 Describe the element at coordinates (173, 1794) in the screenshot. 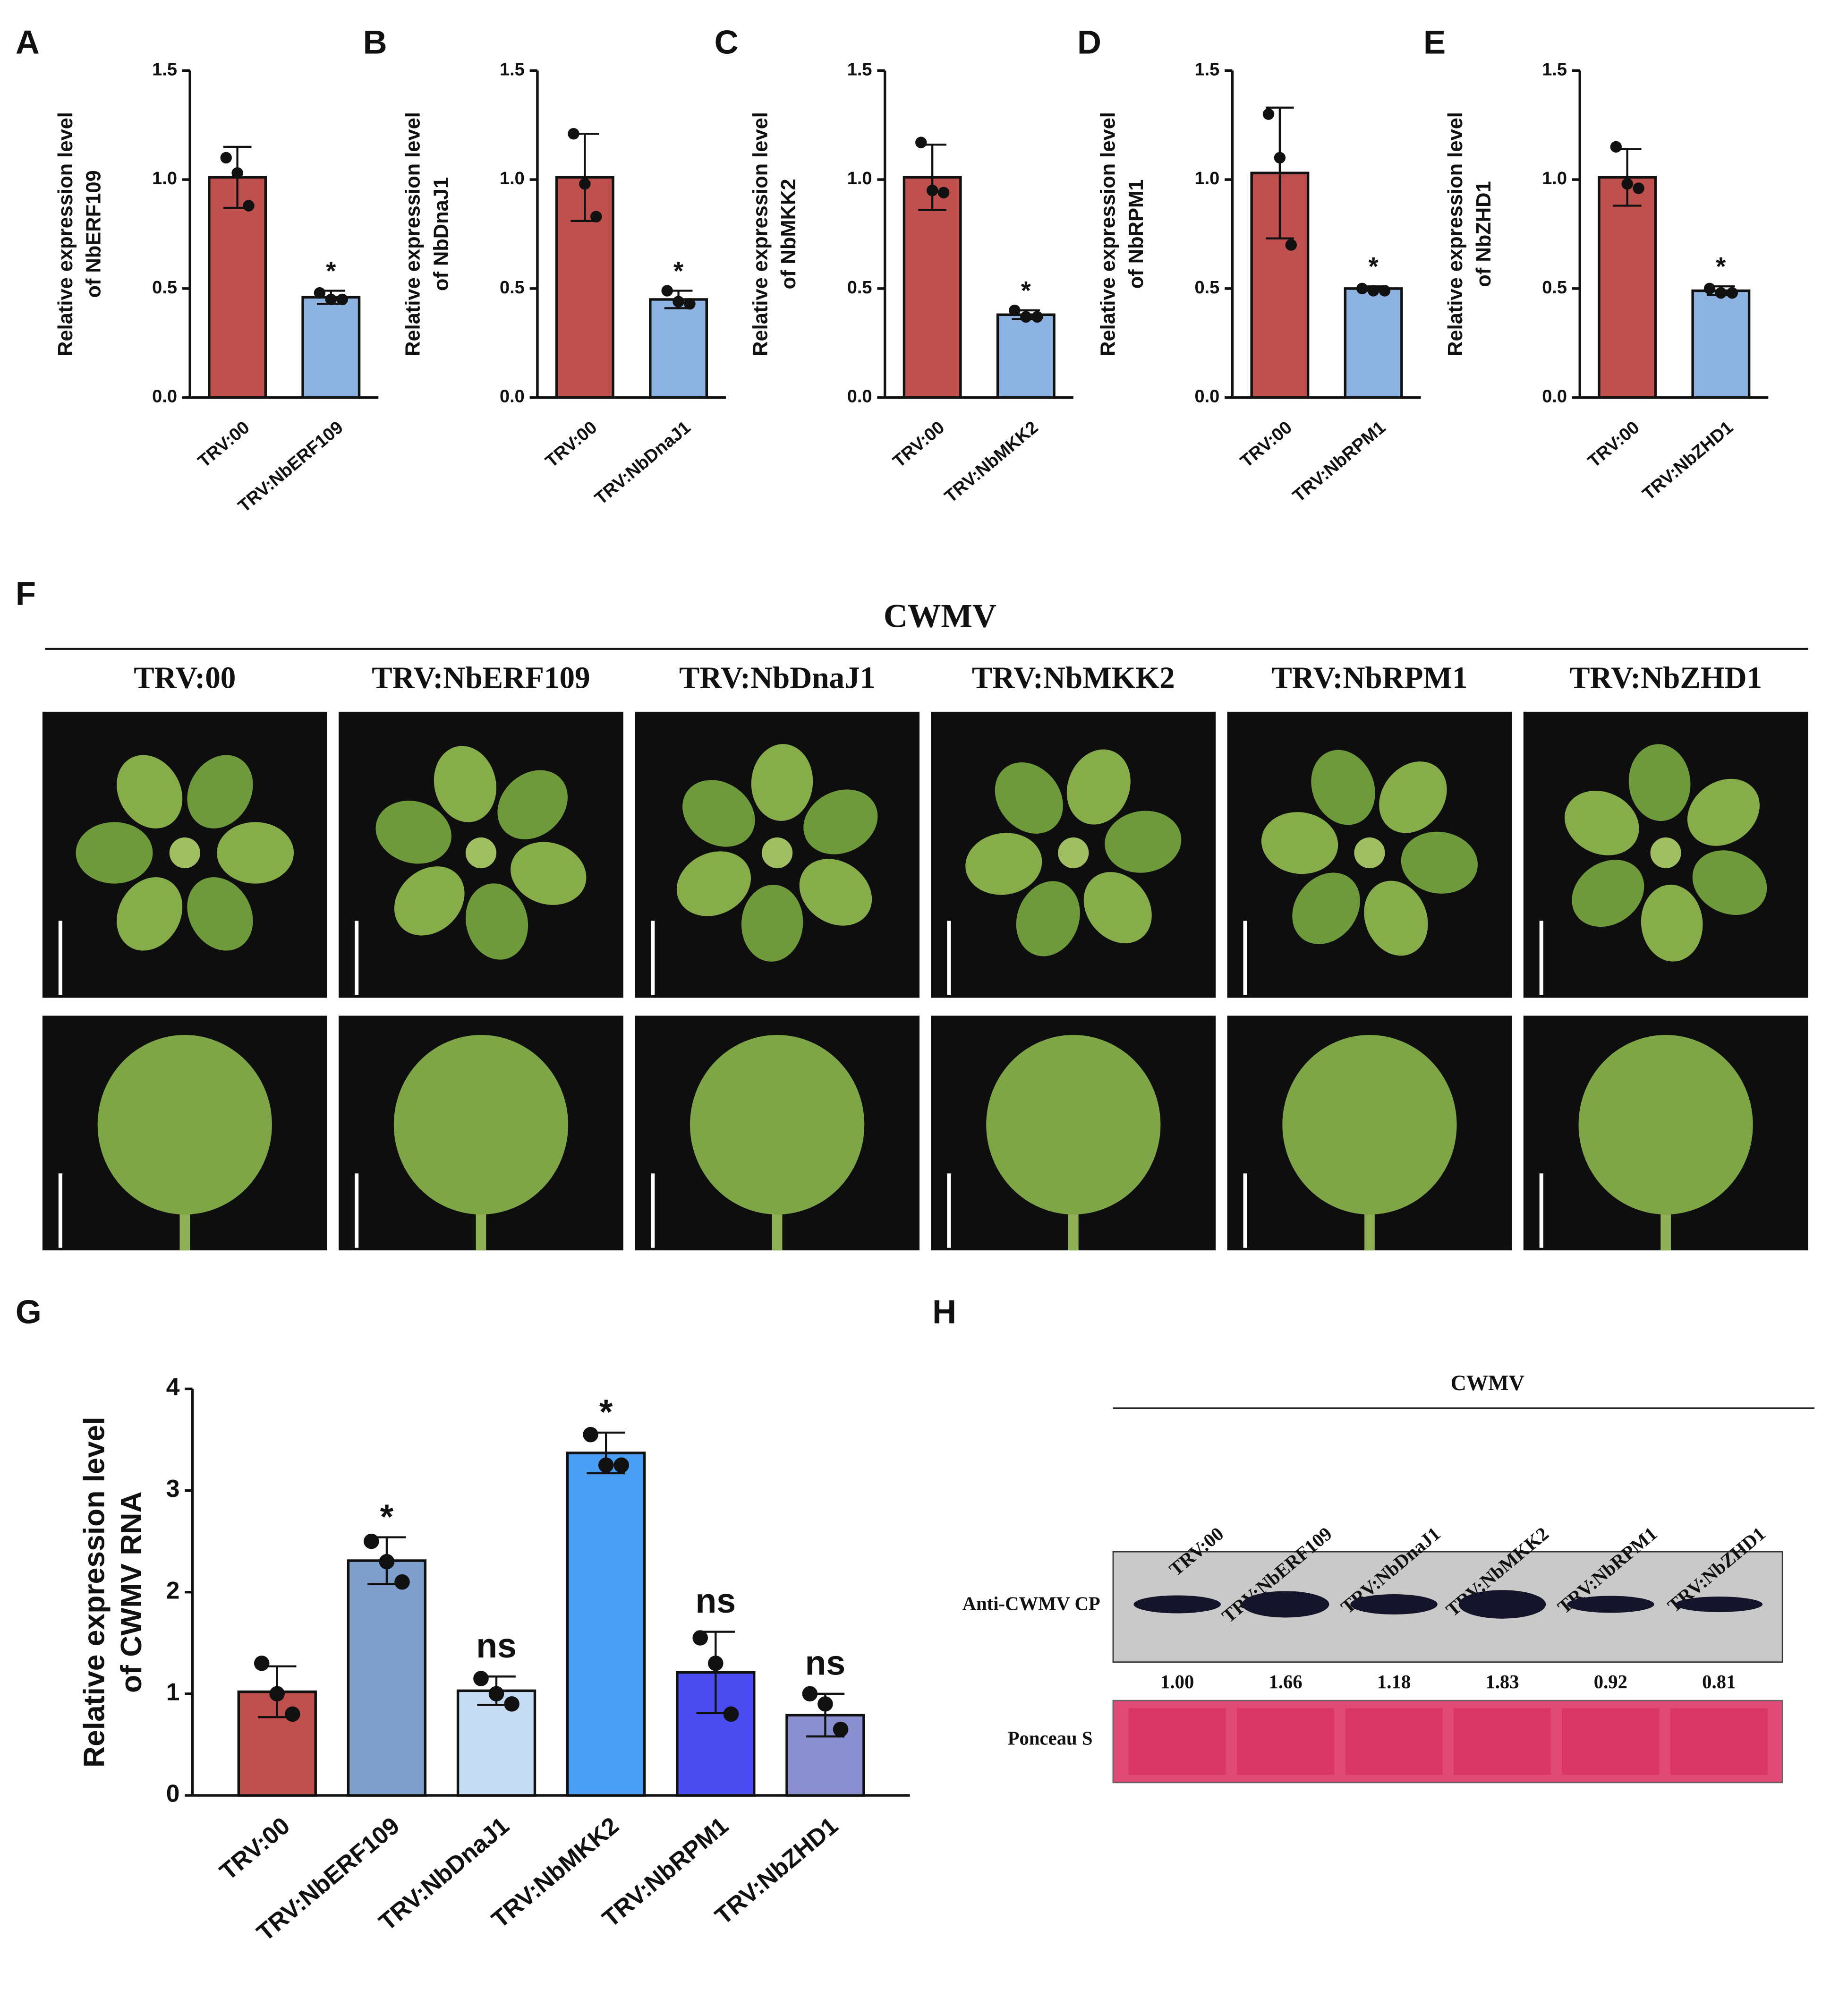

I see `y-tick-label: 0` at that location.